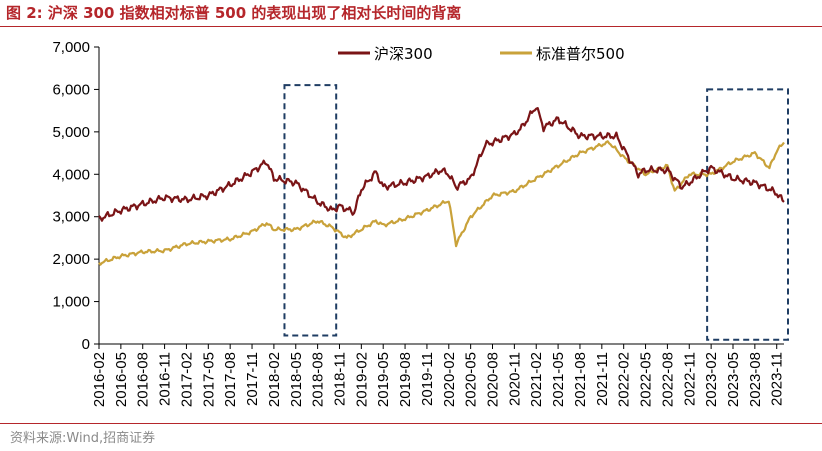  I want to click on y-tick-label: 6,000, so click(71, 89).